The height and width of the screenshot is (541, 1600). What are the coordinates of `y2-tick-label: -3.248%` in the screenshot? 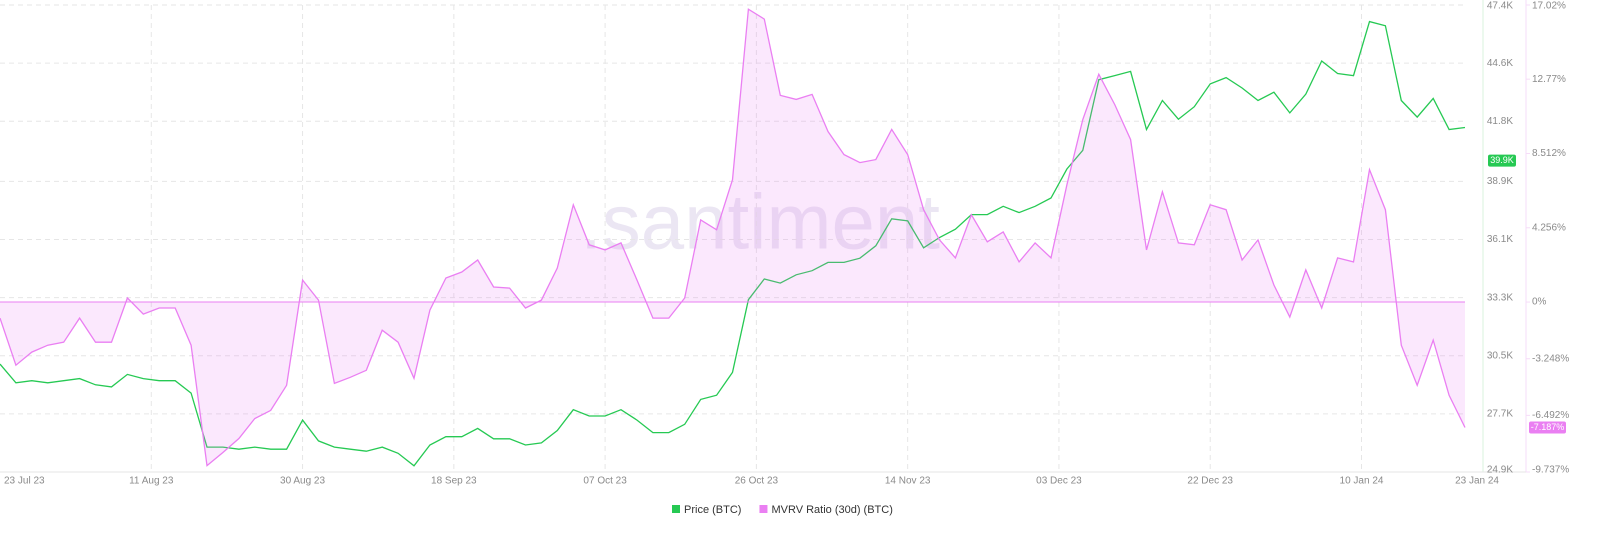 It's located at (1550, 358).